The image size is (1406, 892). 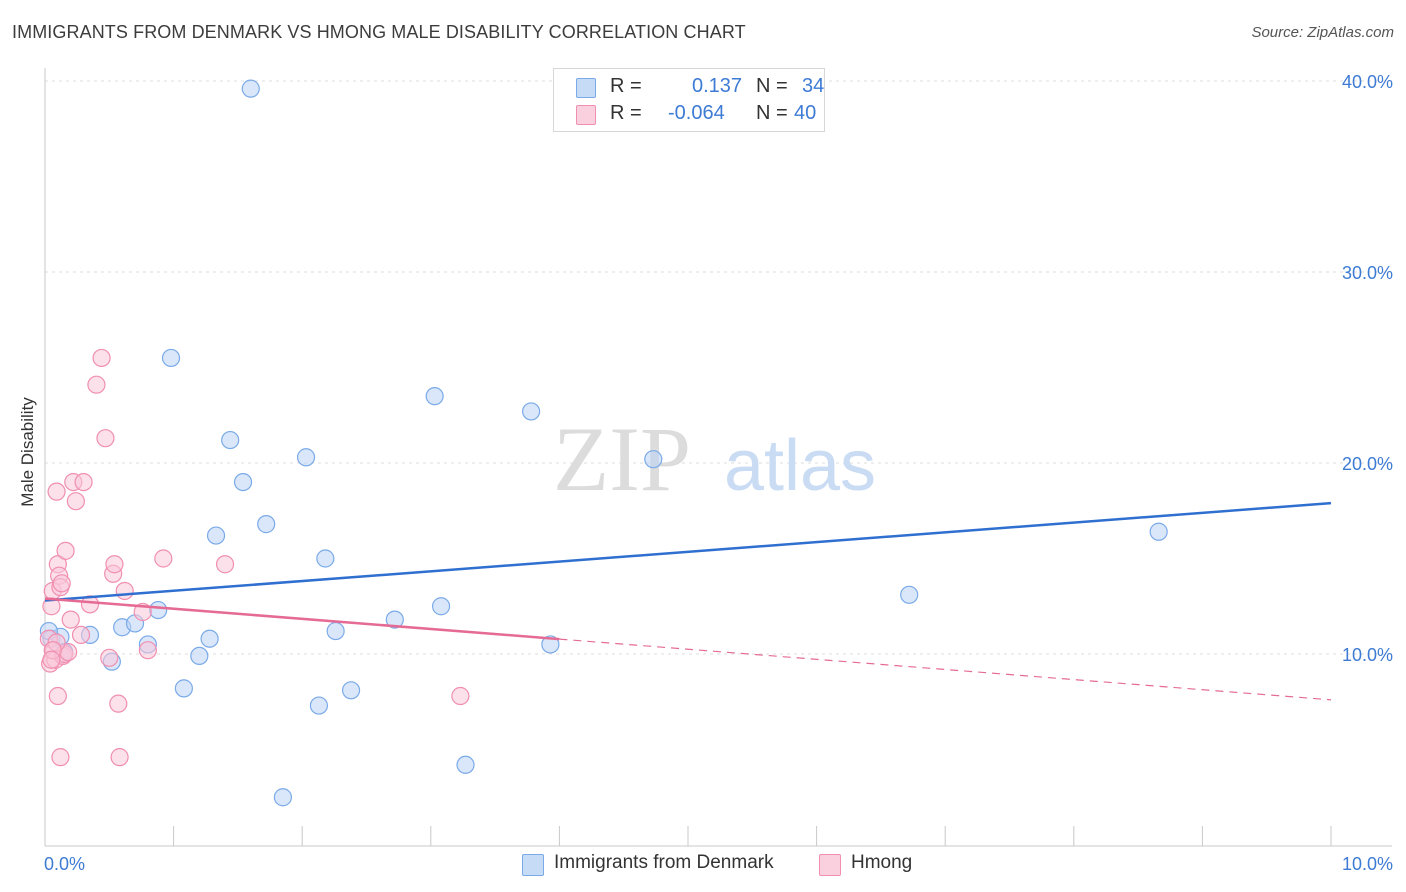 What do you see at coordinates (882, 862) in the screenshot?
I see `bottom-legend-label-hmong: Hmong` at bounding box center [882, 862].